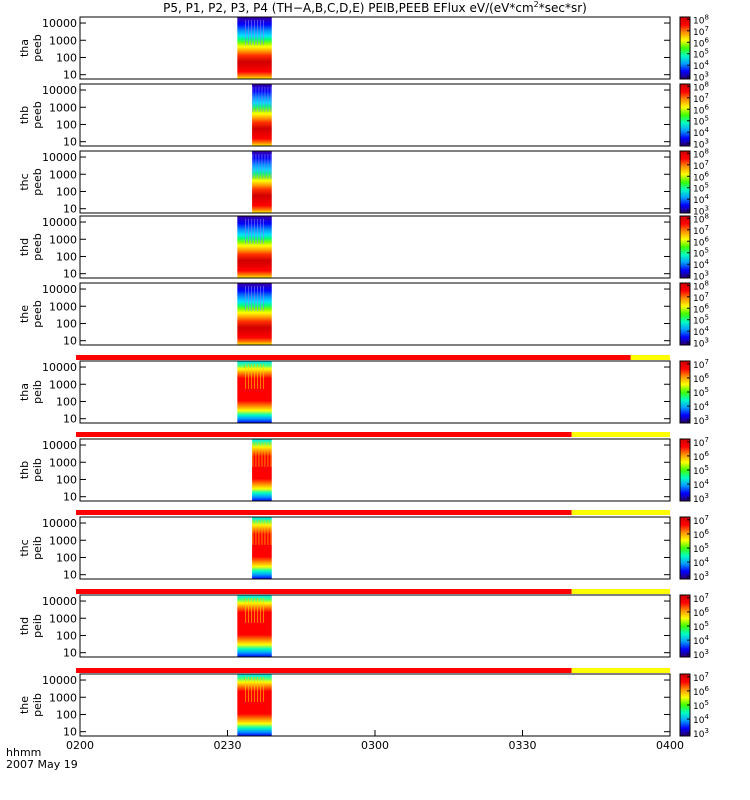 The width and height of the screenshot is (750, 800). I want to click on colorbar-scale, so click(685, 247).